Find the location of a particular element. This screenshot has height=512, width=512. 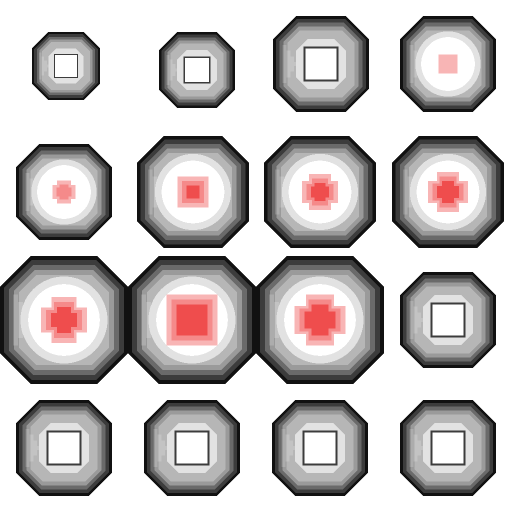

empty-socket-medium is located at coordinates (321, 64).